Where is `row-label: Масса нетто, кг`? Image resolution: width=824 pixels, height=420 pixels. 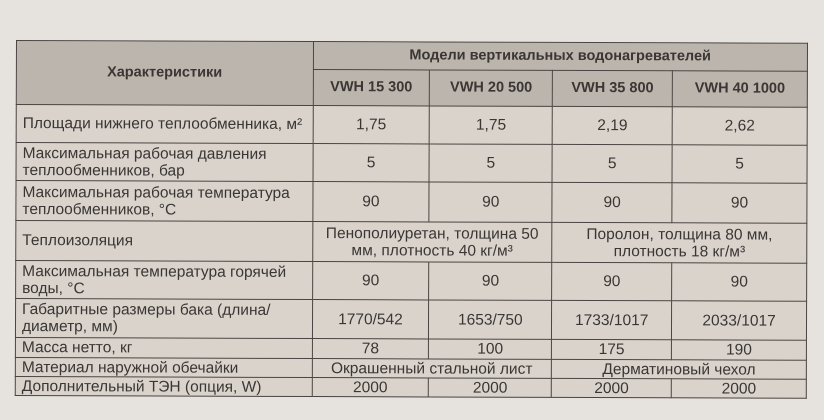
row-label: Масса нетто, кг is located at coordinates (163, 348).